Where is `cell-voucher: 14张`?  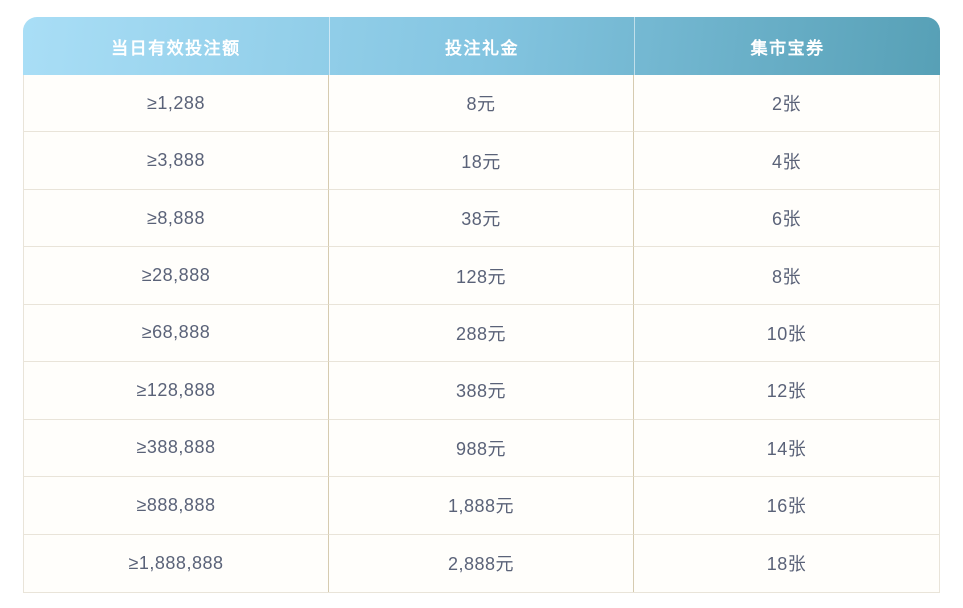
cell-voucher: 14张 is located at coordinates (786, 449).